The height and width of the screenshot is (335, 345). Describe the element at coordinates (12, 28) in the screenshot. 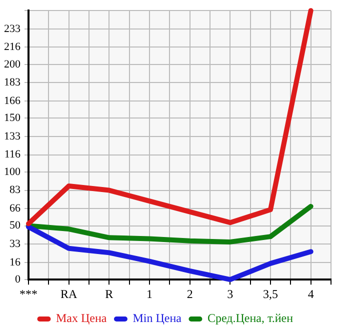

I see `y-tick-label: 233` at that location.